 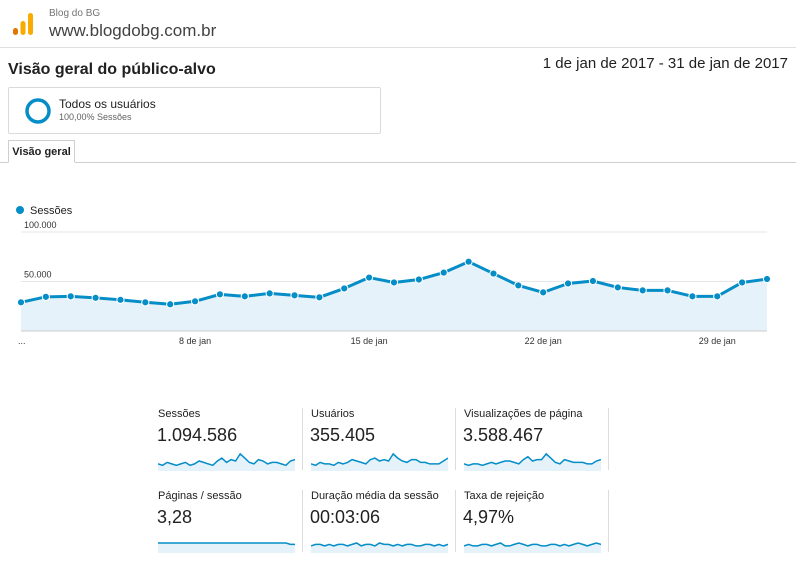 What do you see at coordinates (194, 110) in the screenshot?
I see `segment-selector: Todos os usuários 100,00% Sessões` at bounding box center [194, 110].